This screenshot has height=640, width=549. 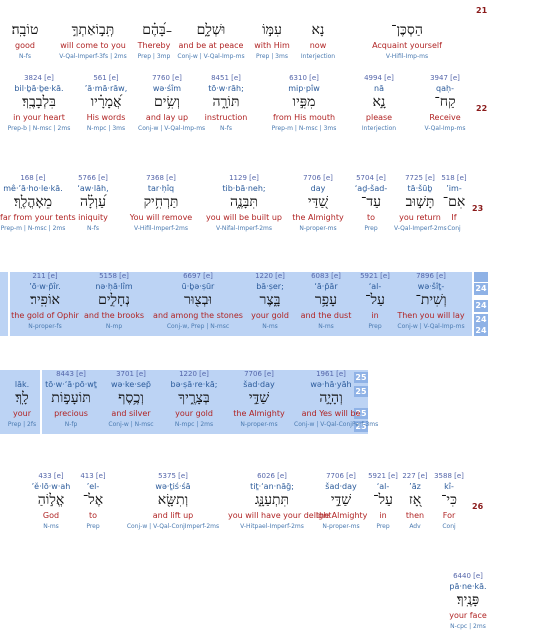 I want to click on strongs-number: 1220 [e], so click(x=270, y=276).